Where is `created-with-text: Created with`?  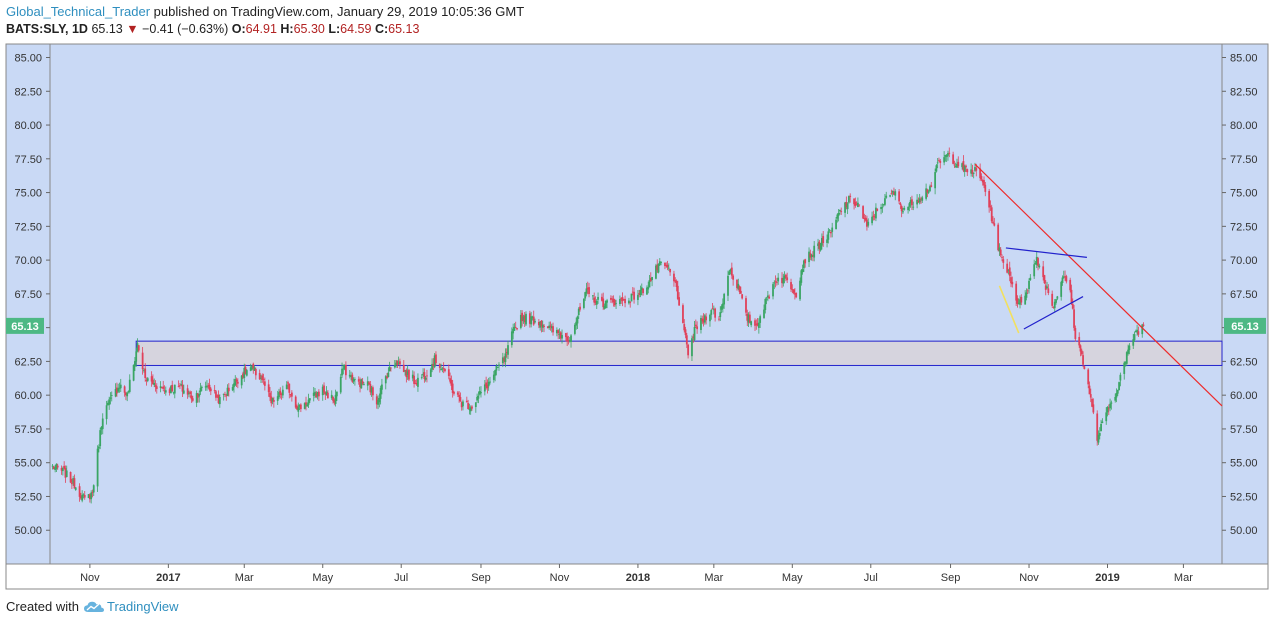
created-with-text: Created with is located at coordinates (42, 606).